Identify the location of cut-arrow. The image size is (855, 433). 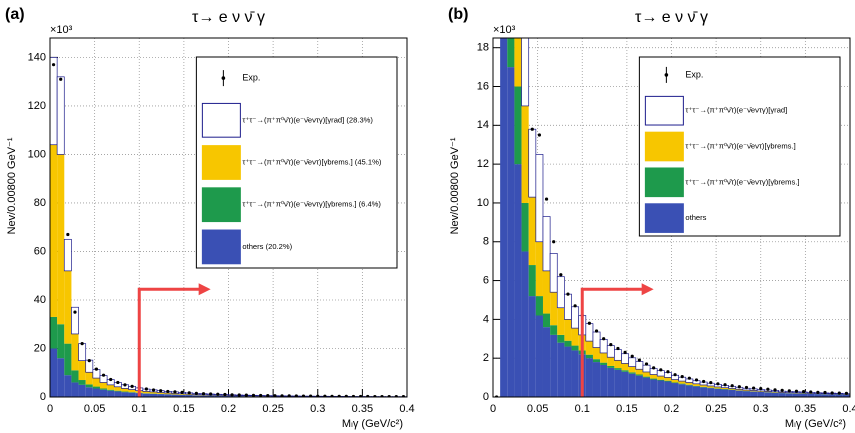
(612, 342).